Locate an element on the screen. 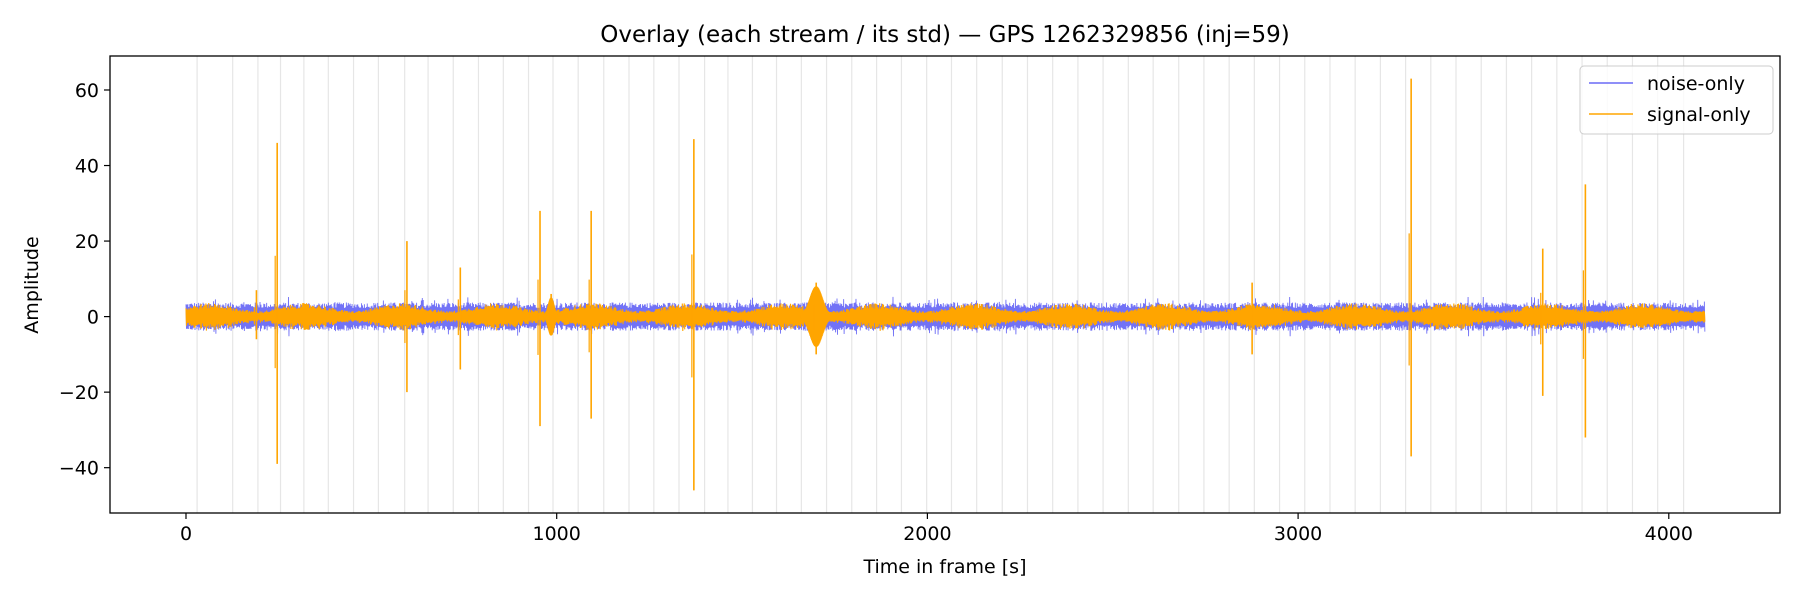 This screenshot has width=1800, height=604. legend: noise-only signal-only is located at coordinates (1676, 100).